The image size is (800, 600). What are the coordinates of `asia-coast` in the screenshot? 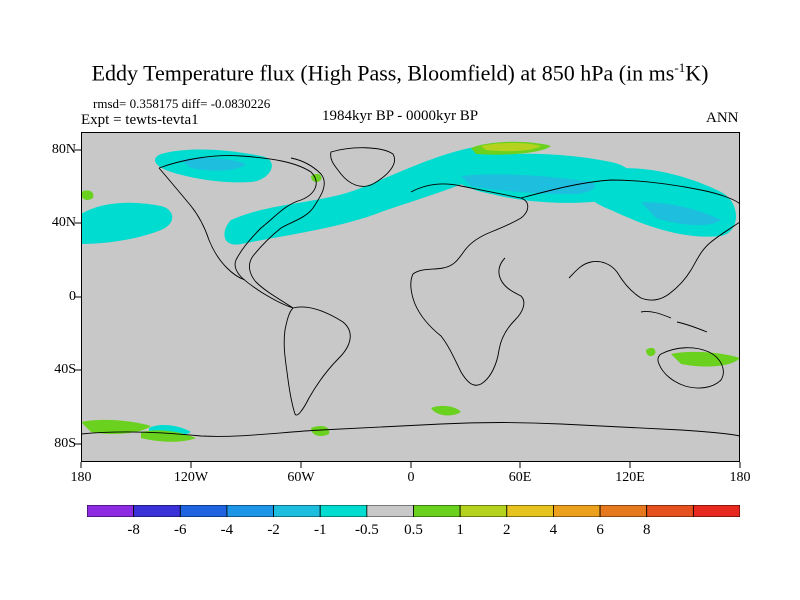 It's located at (630, 240).